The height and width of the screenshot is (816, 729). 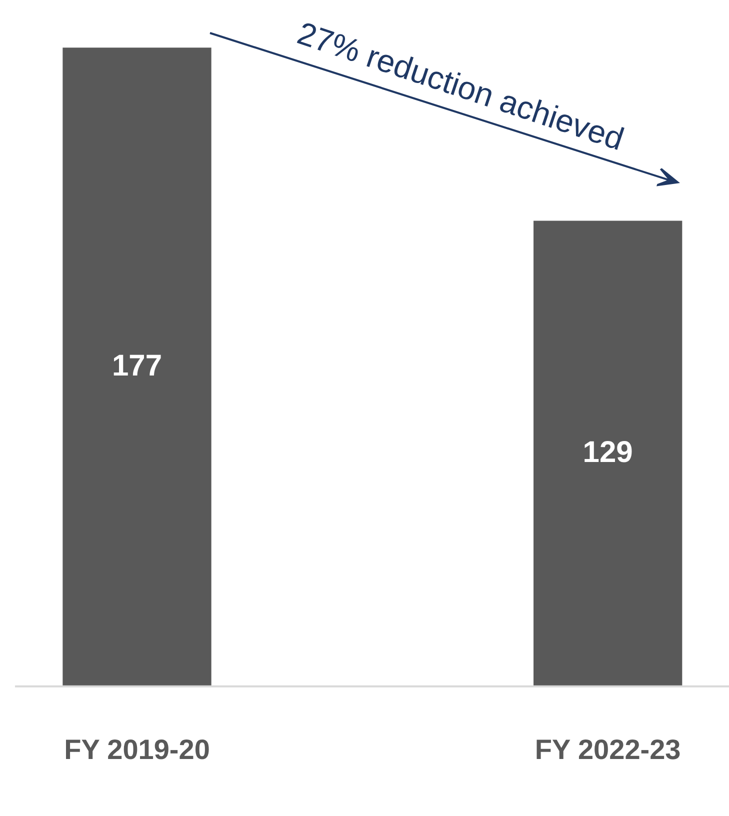 I want to click on x-tick-label: FY 2019-20, so click(x=137, y=749).